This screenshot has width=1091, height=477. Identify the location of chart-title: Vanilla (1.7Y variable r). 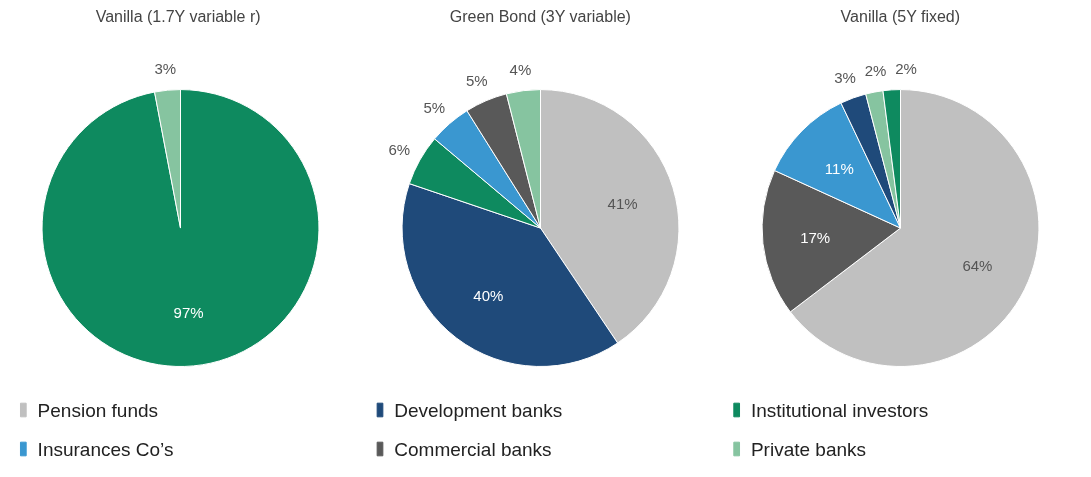
(178, 16).